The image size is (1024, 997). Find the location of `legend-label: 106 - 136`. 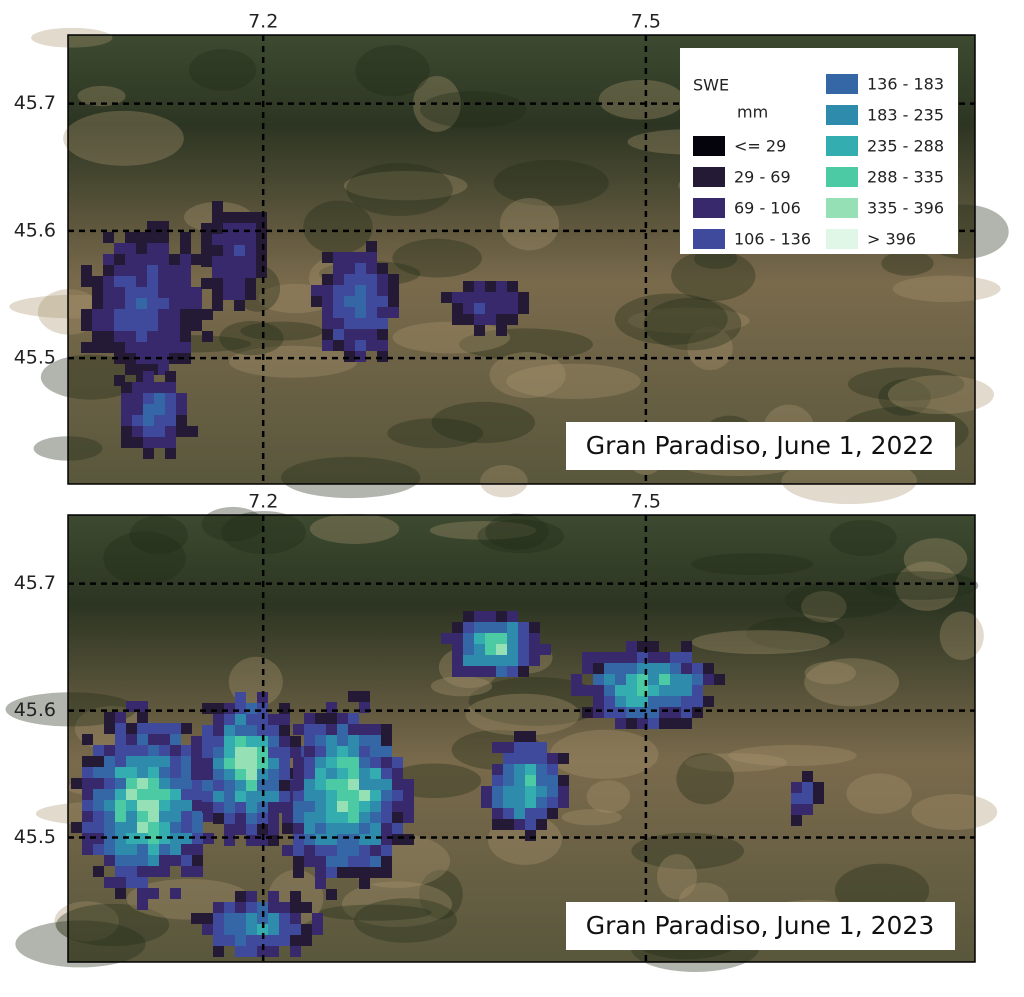

legend-label: 106 - 136 is located at coordinates (772, 239).